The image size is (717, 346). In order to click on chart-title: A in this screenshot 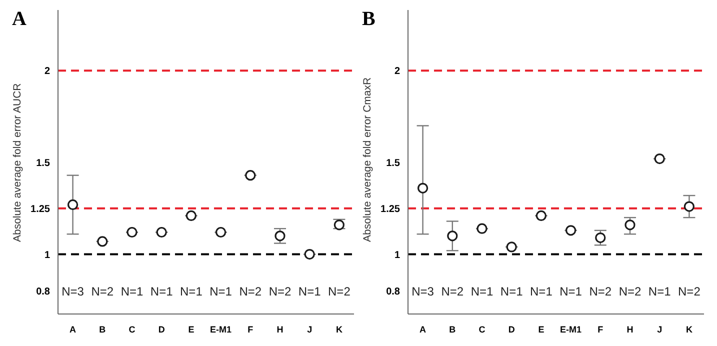, I will do `click(19, 19)`.